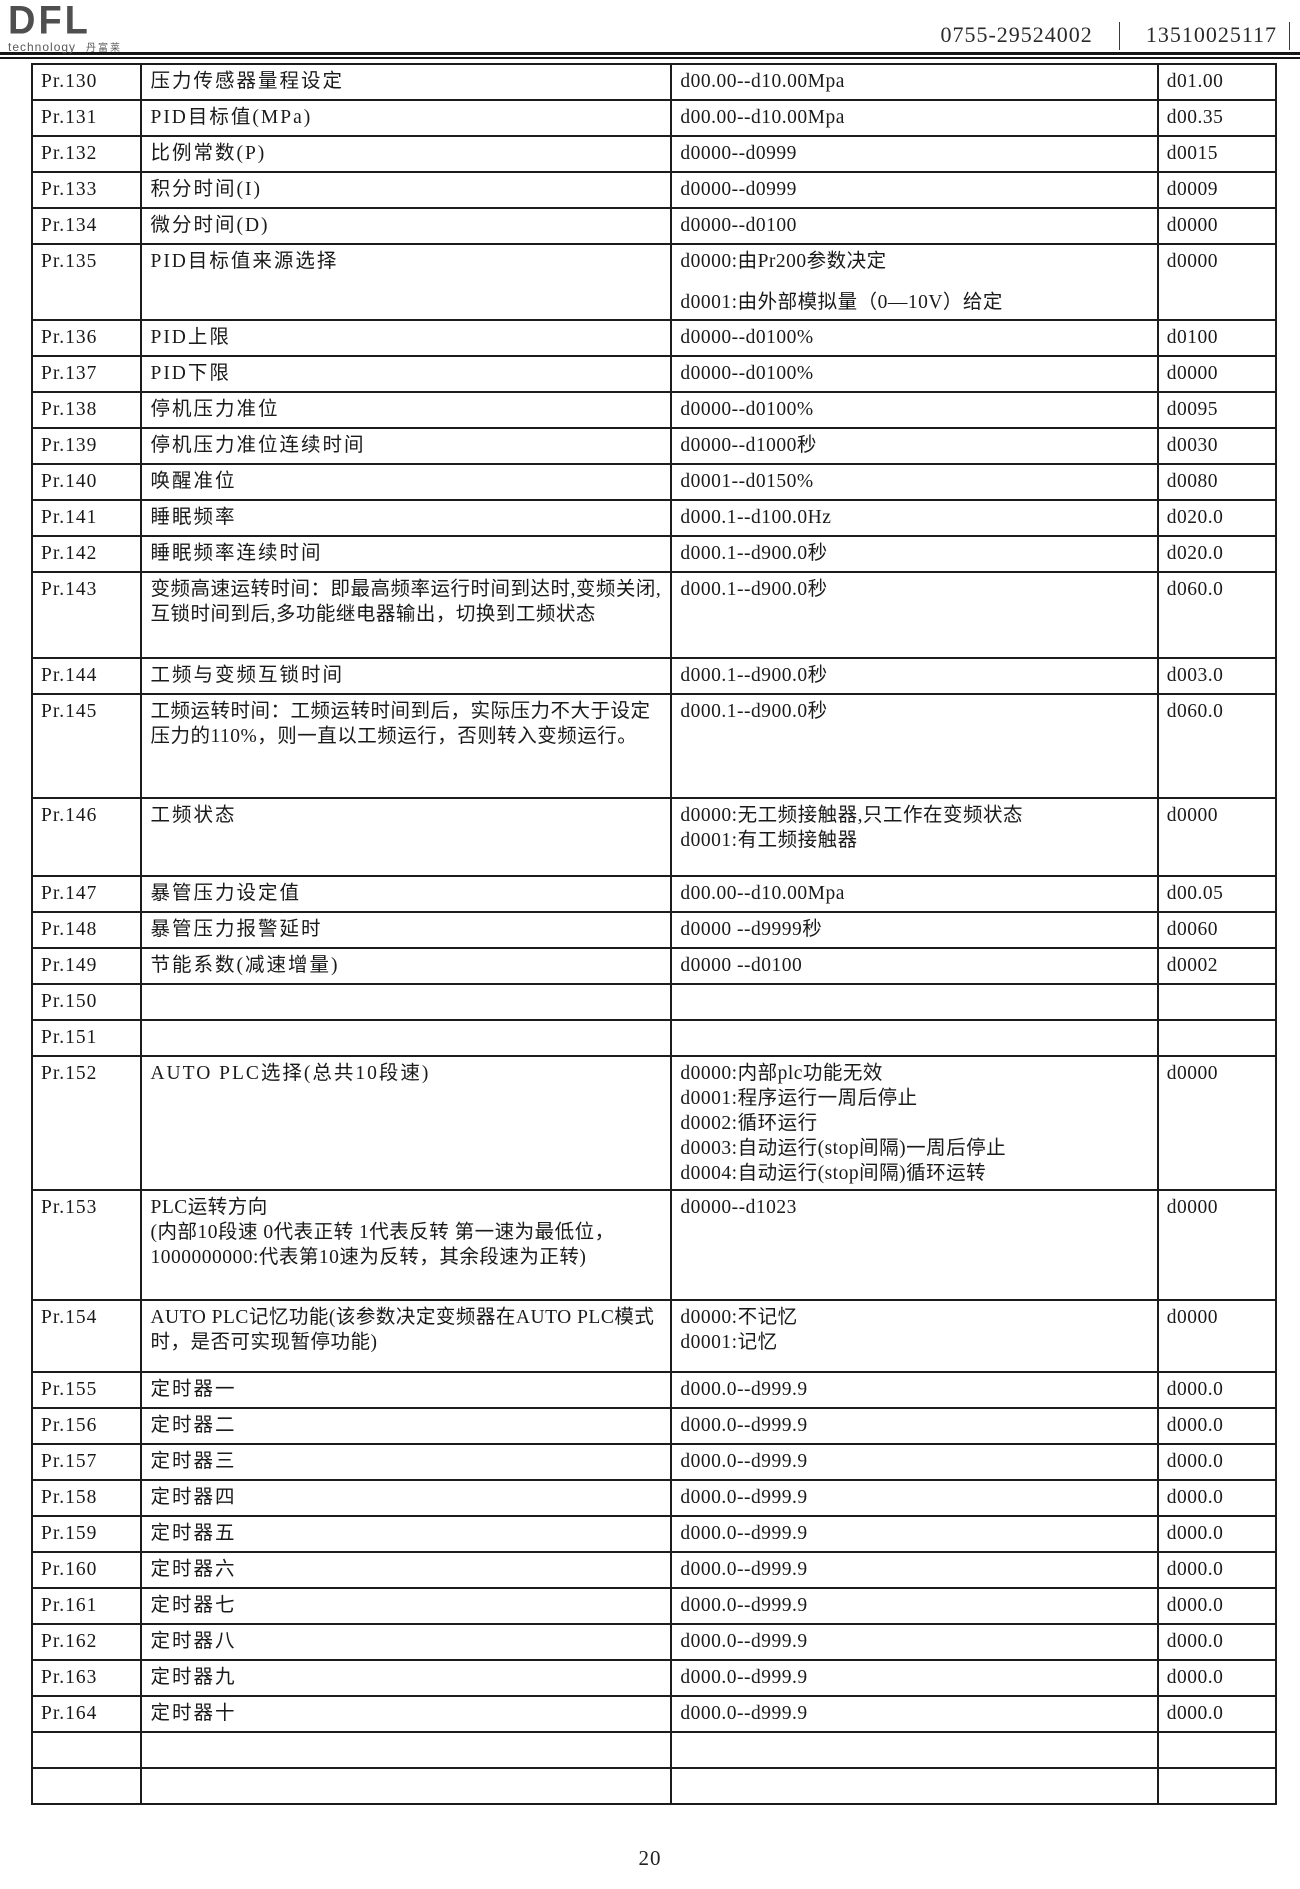 This screenshot has width=1300, height=1889. I want to click on table-row: Pr.136 PID上限 d0000--d0100% d0100, so click(654, 338).